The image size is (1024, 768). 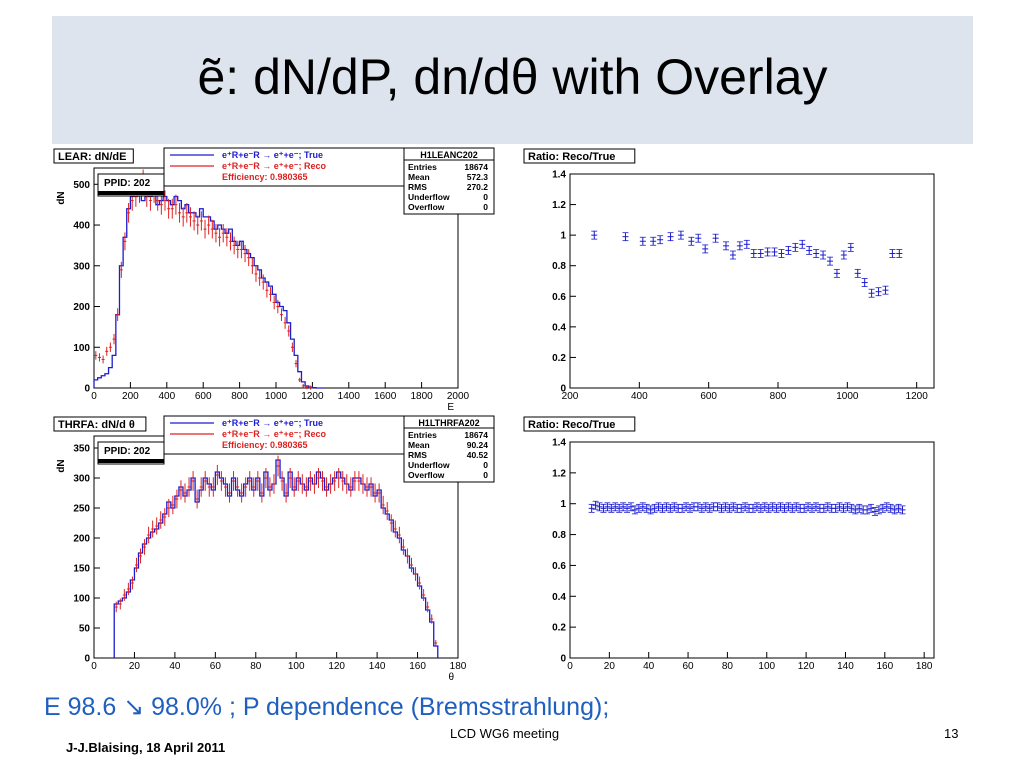 I want to click on stats-name: H1LEANC202, so click(x=449, y=155).